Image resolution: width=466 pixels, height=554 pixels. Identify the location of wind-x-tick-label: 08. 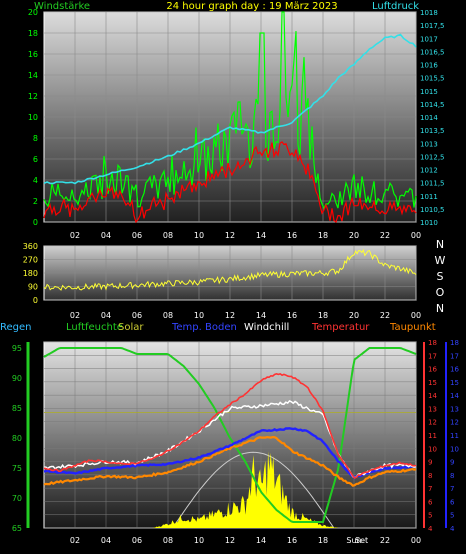
(168, 235).